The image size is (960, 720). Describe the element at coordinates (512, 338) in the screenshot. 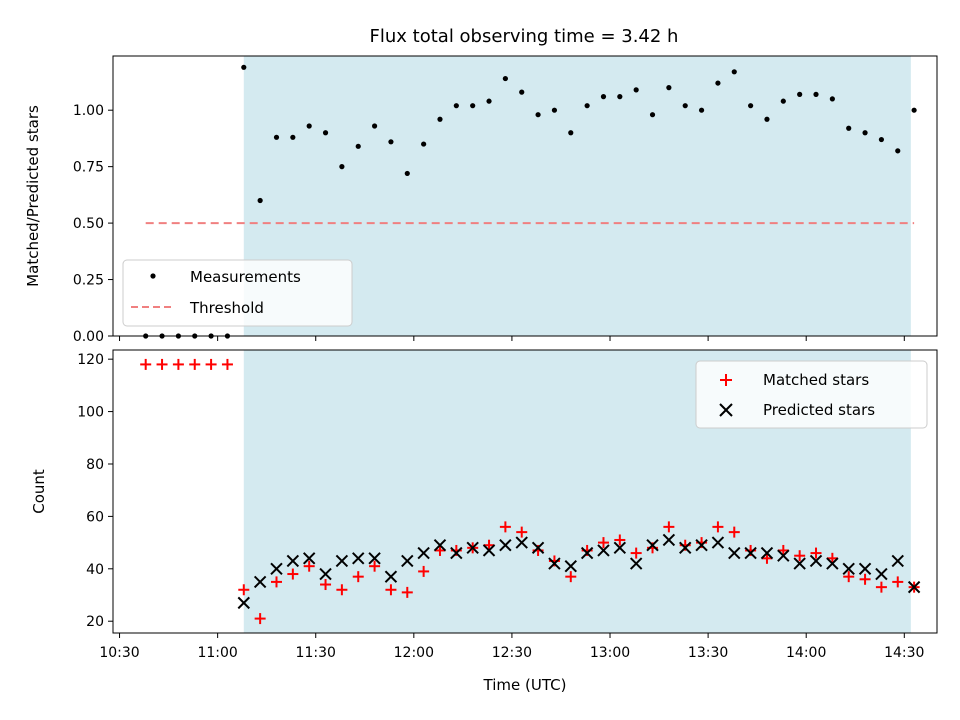

I see `ratio-x-ticks` at that location.